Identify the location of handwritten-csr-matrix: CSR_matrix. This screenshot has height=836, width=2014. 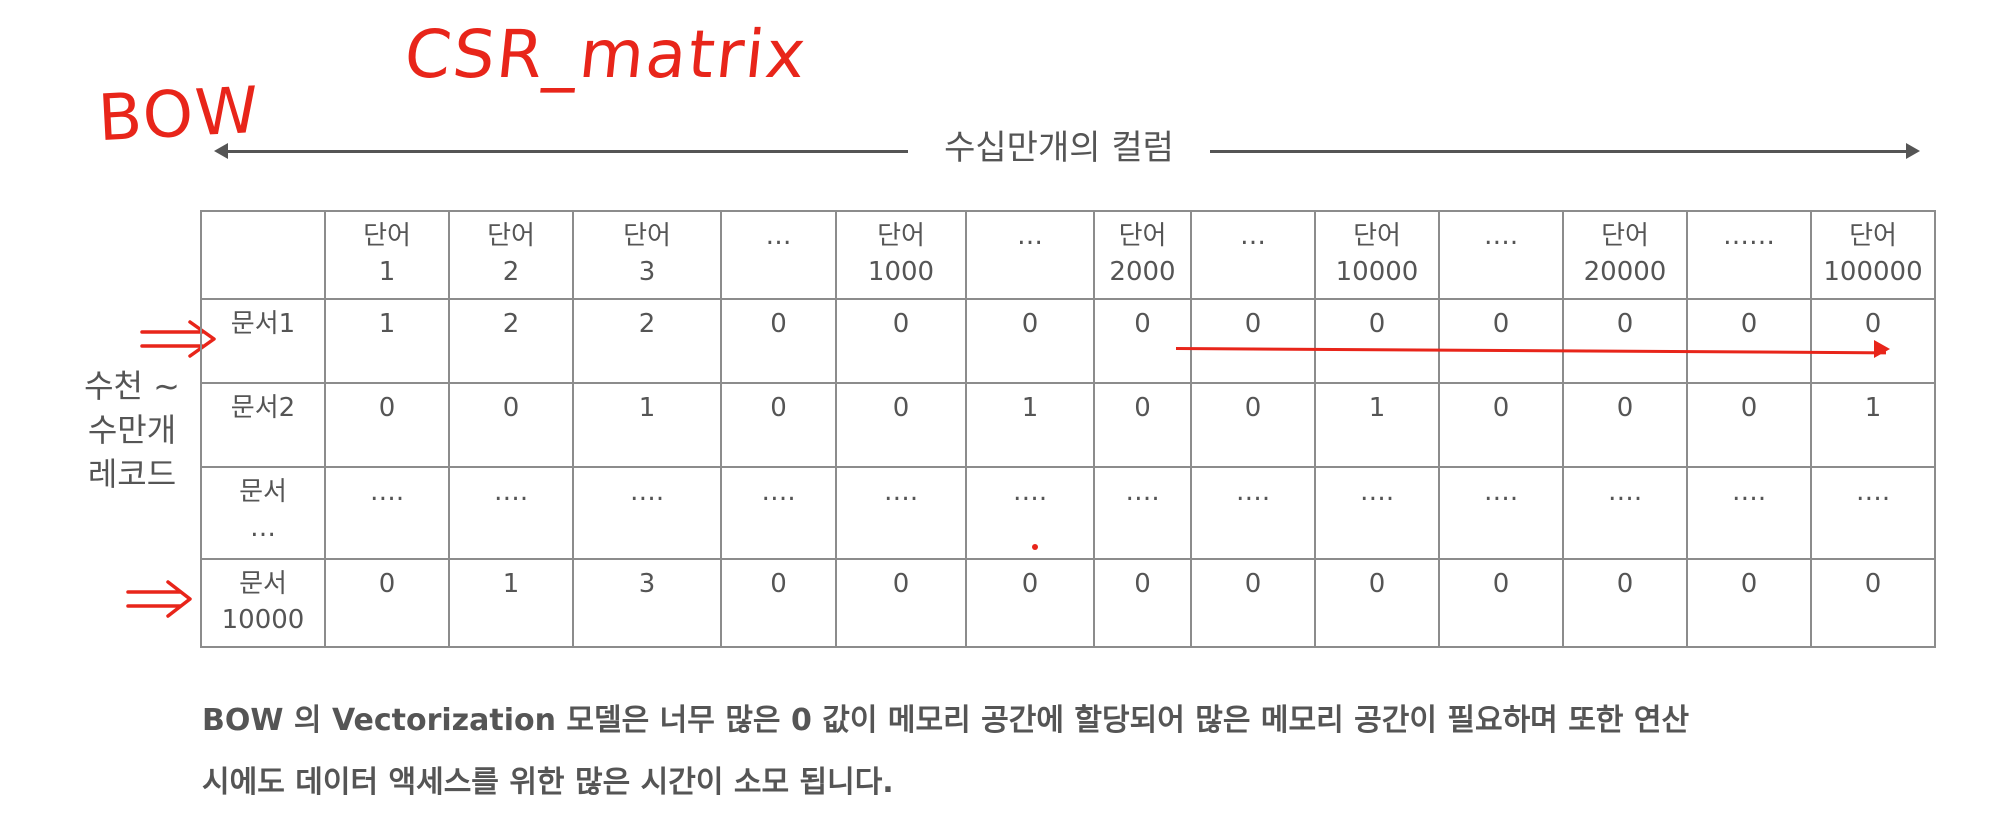
(606, 54).